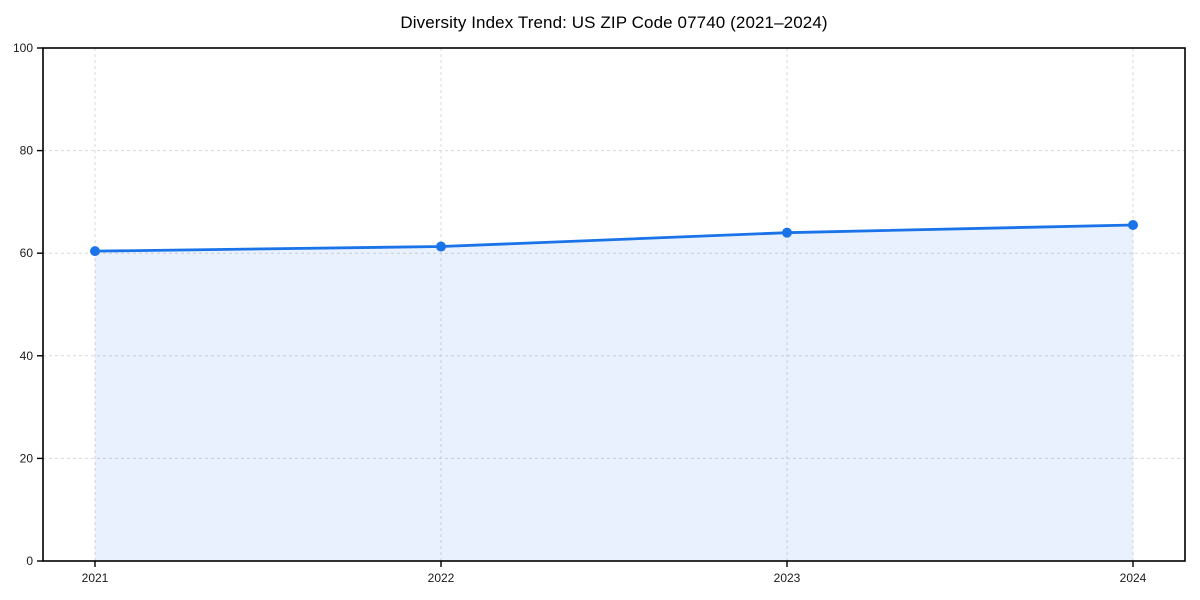  What do you see at coordinates (787, 232) in the screenshot?
I see `data-point-2023` at bounding box center [787, 232].